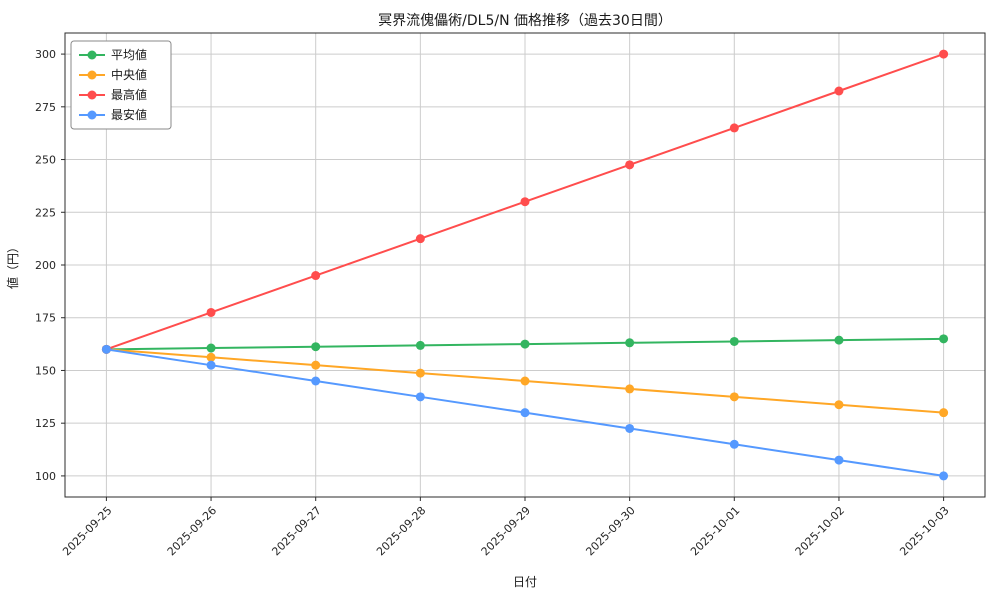 The height and width of the screenshot is (600, 1000). Describe the element at coordinates (45, 160) in the screenshot. I see `y-tick-label: 250` at that location.